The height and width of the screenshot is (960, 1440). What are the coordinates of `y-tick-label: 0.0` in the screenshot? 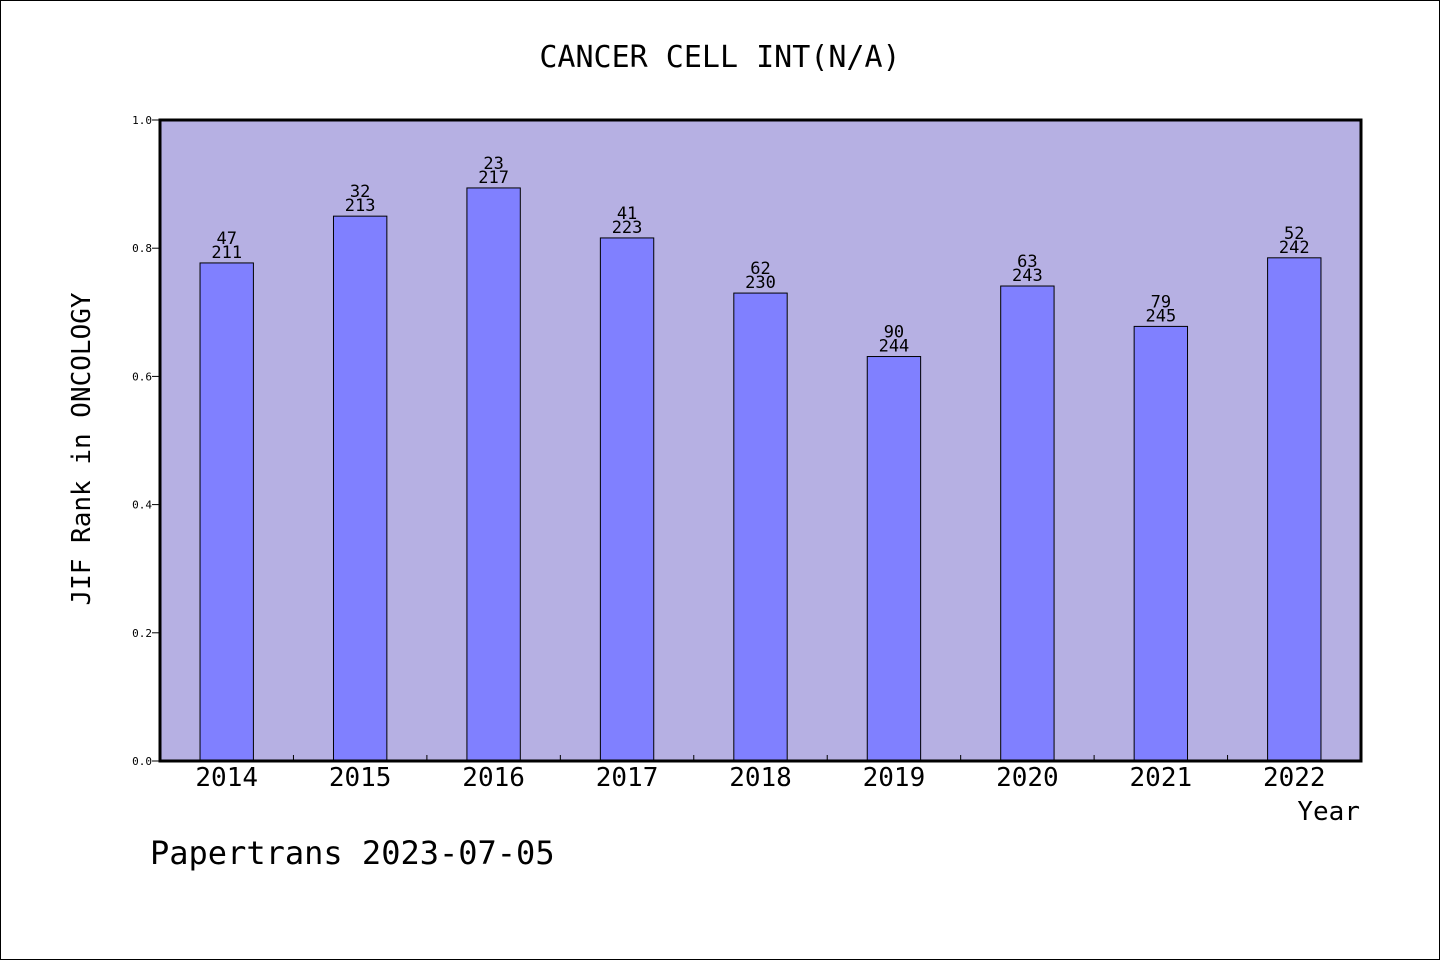 It's located at (142, 761).